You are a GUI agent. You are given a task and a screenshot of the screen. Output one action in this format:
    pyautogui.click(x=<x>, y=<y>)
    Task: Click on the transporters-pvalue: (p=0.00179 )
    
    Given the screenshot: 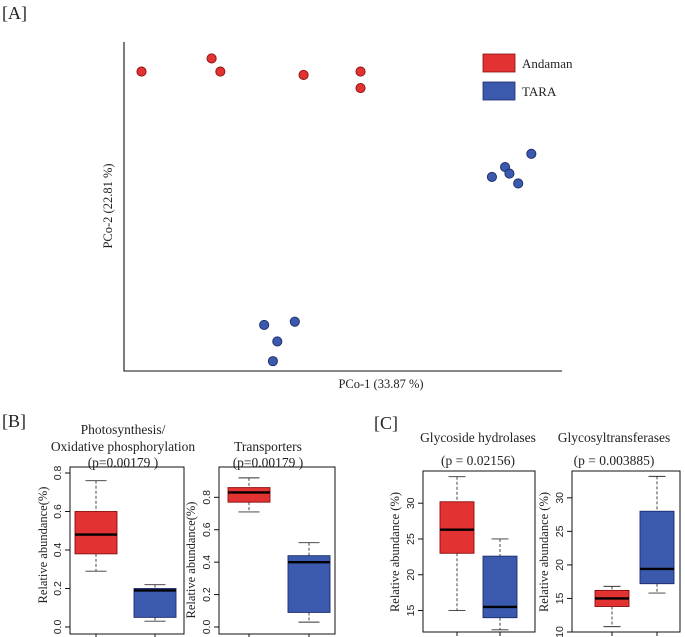 What is the action you would take?
    pyautogui.click(x=268, y=462)
    